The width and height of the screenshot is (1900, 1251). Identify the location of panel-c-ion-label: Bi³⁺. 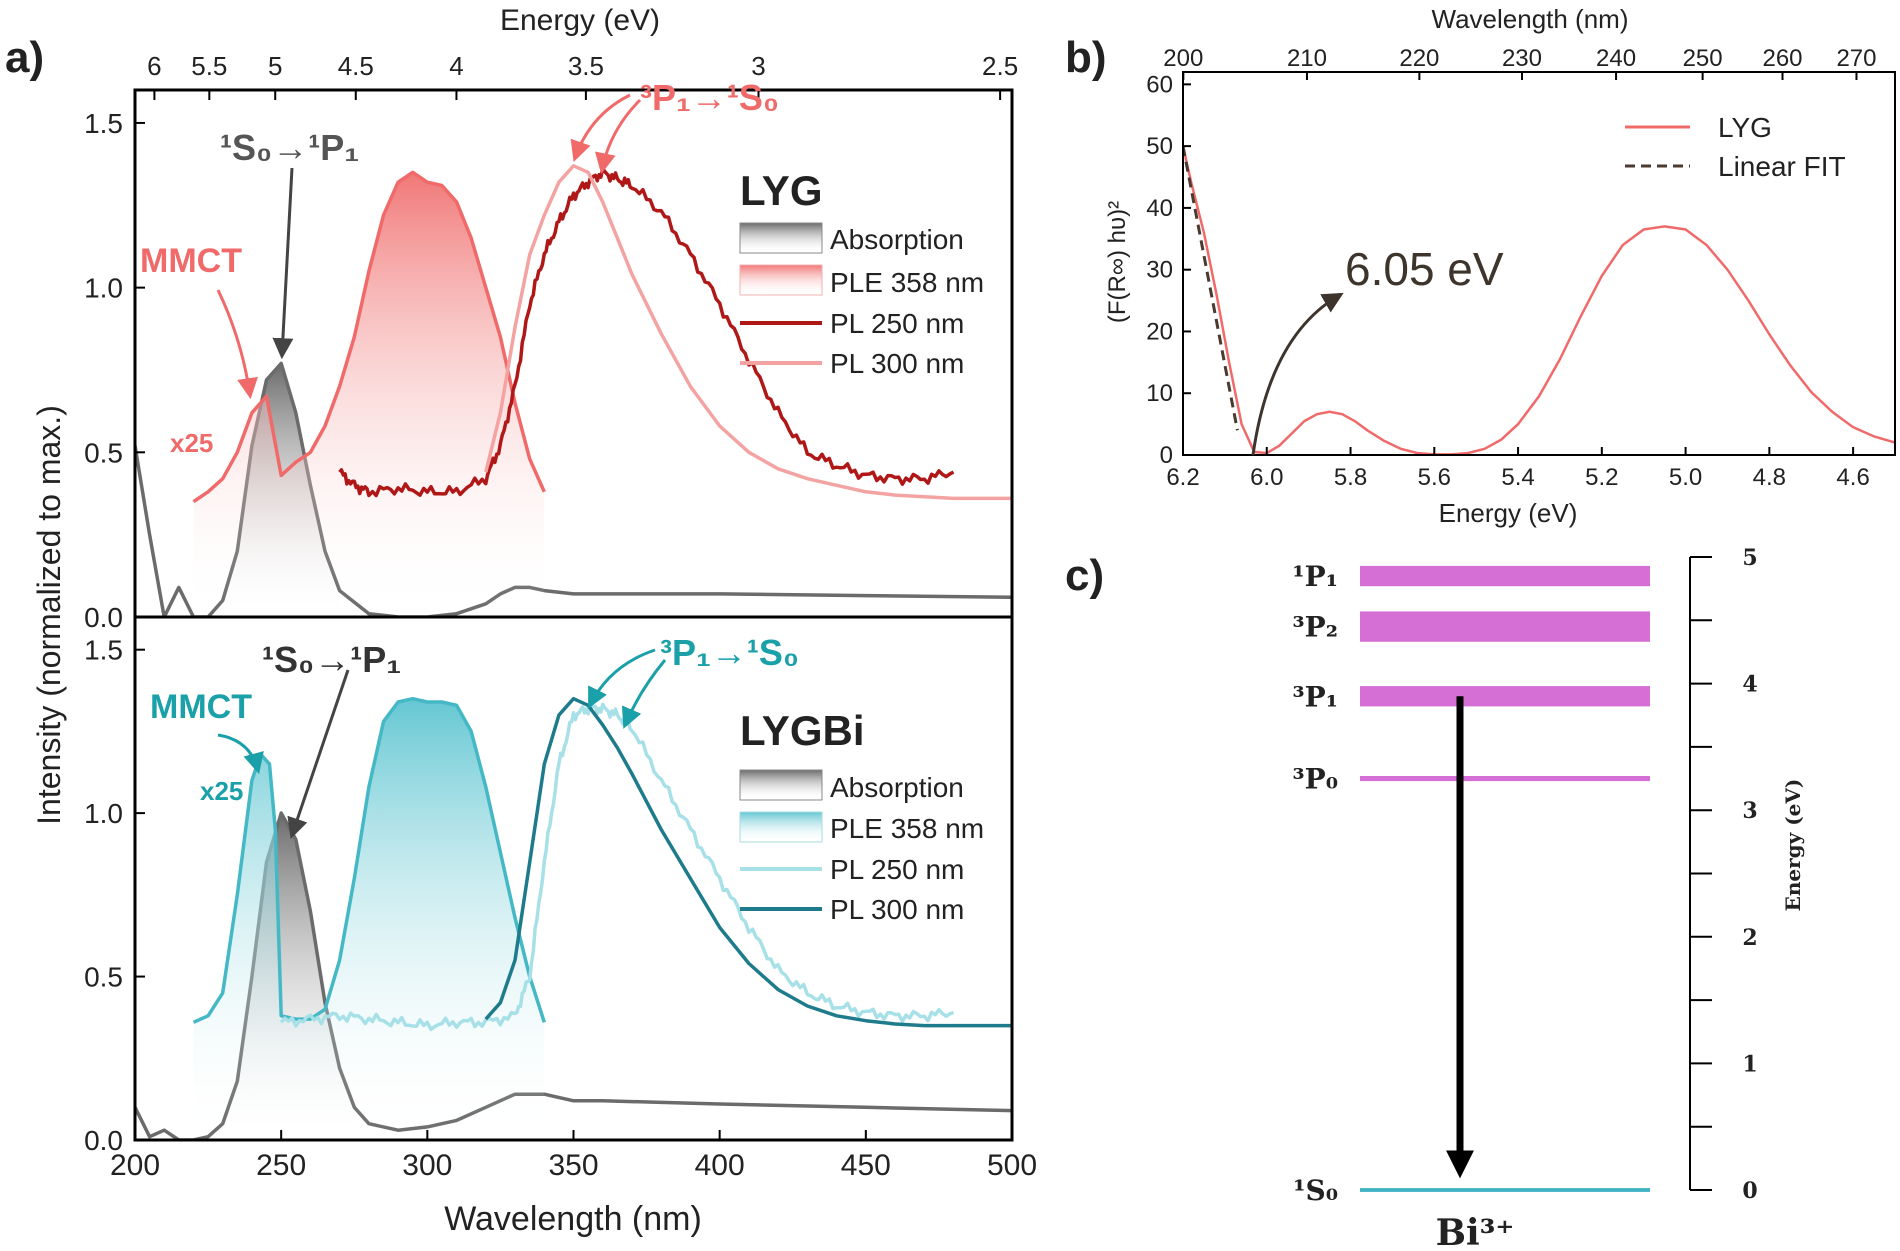
(1475, 1231).